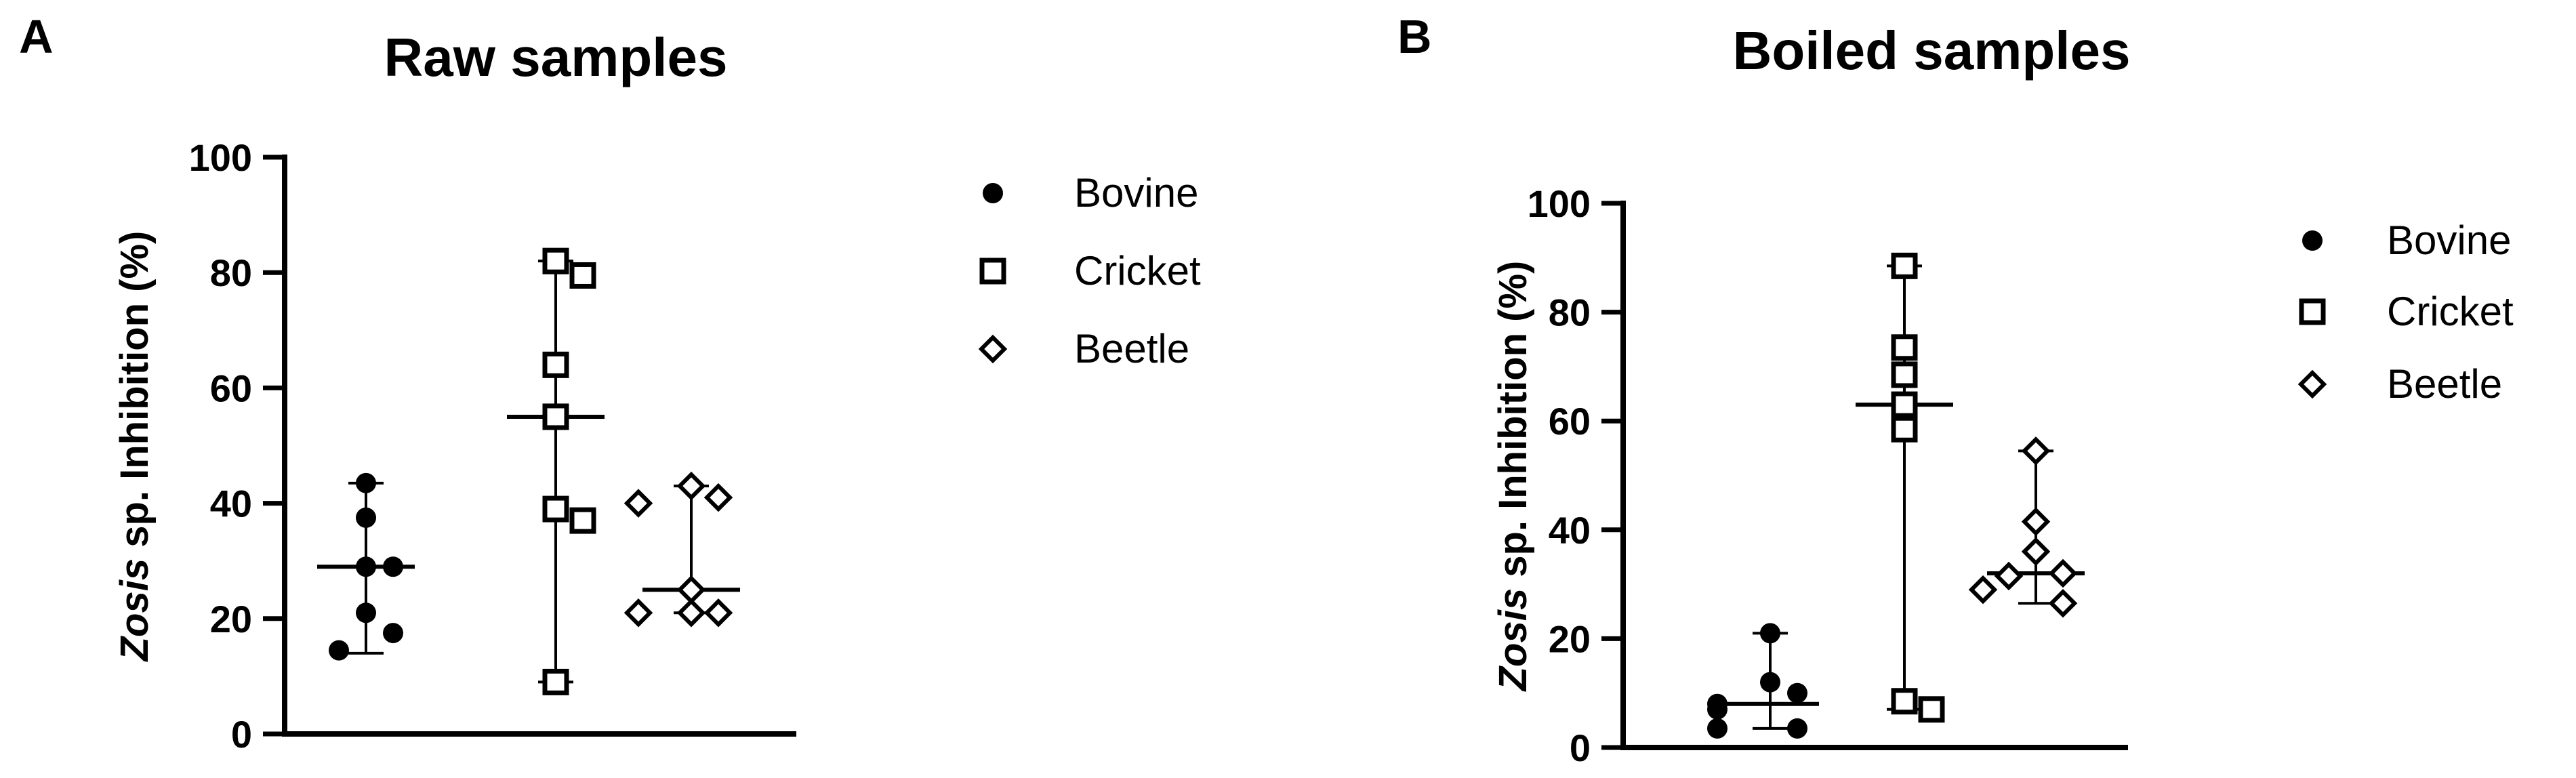  Describe the element at coordinates (37, 36) in the screenshot. I see `panel-letter: A` at that location.